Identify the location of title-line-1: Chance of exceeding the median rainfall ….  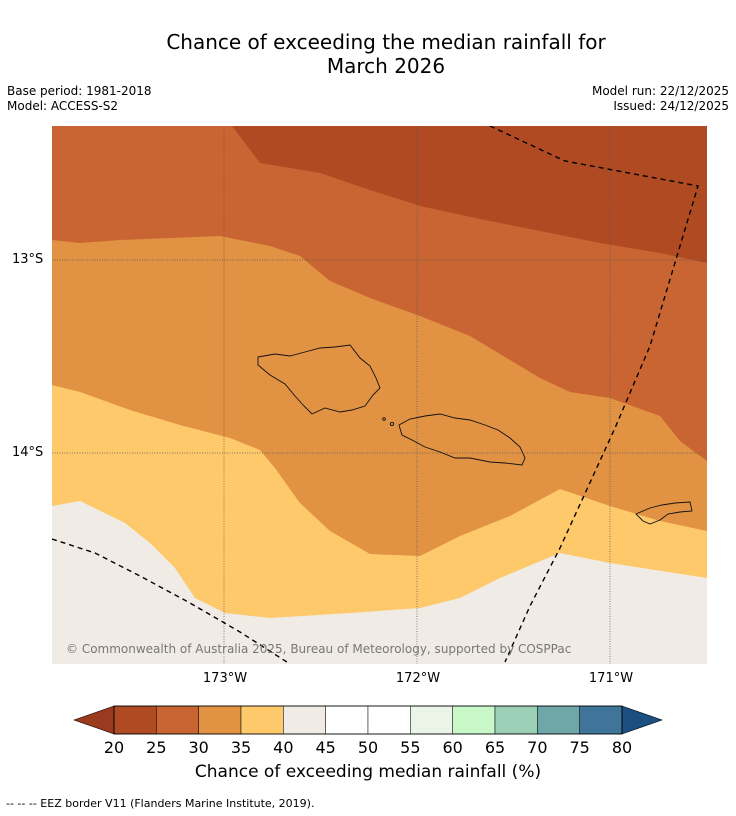
(386, 42).